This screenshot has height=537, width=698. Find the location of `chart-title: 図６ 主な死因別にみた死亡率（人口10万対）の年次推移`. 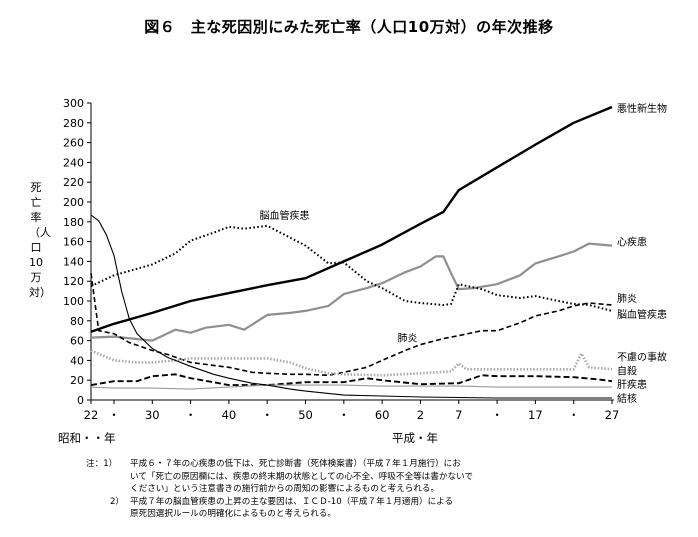

chart-title: 図６ 主な死因別にみた死亡率（人口10万対）の年次推移 is located at coordinates (349, 27).